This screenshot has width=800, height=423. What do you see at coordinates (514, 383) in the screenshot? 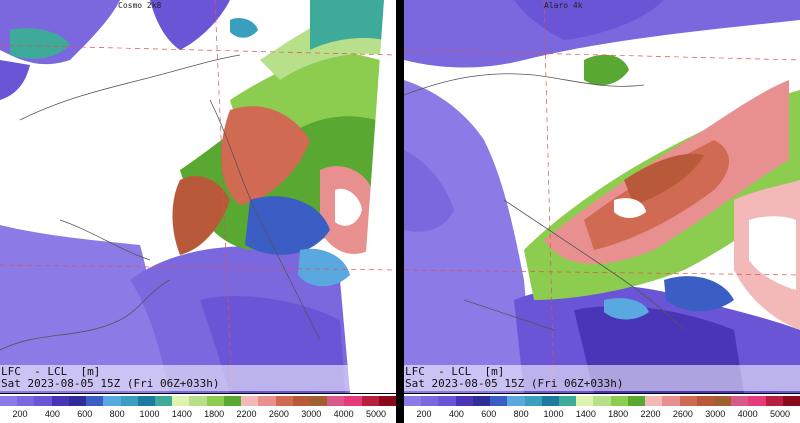
I see `caption-time-right: Sat 2023-08-05 15Z (Fri 06Z+033h)` at bounding box center [514, 383].